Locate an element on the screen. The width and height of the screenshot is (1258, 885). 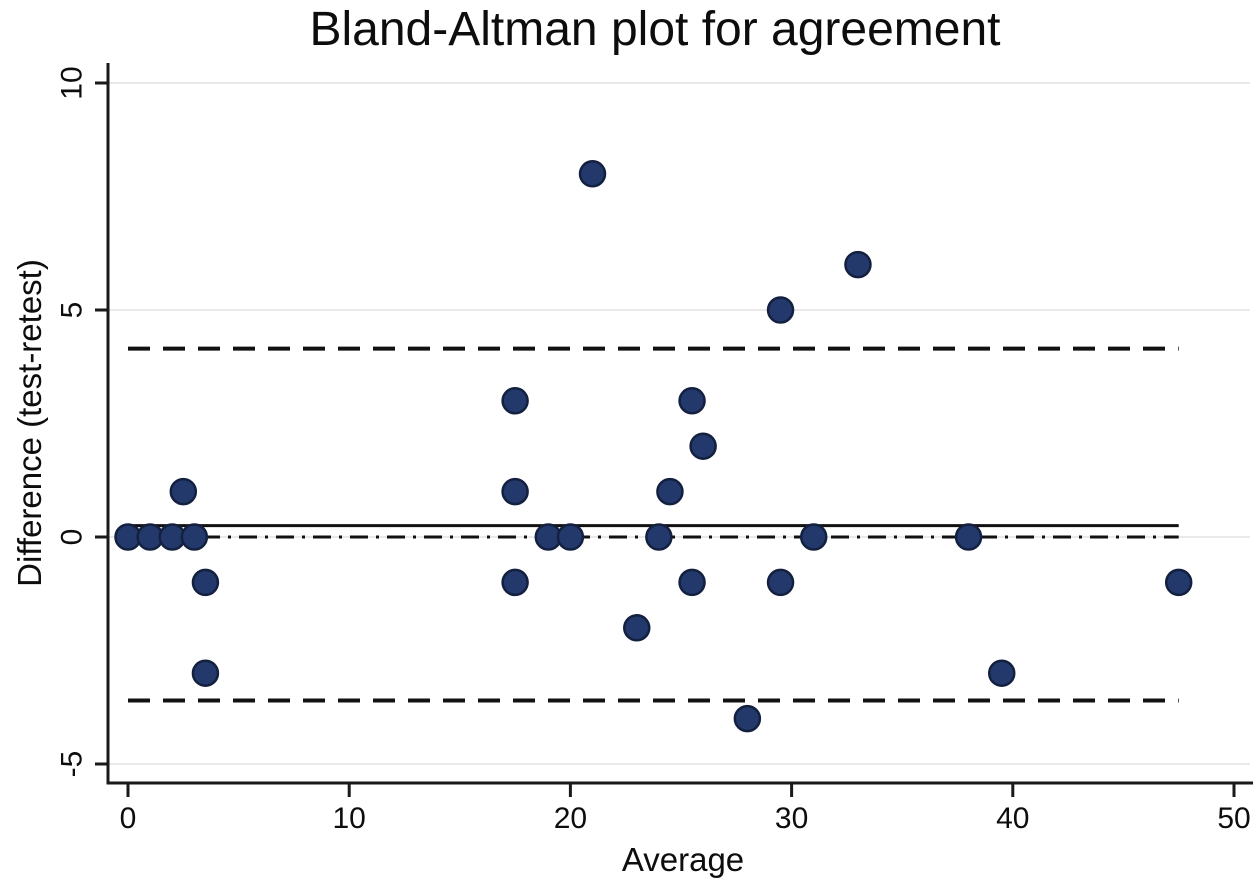
x-tick-label-50: 50 is located at coordinates (1233, 818).